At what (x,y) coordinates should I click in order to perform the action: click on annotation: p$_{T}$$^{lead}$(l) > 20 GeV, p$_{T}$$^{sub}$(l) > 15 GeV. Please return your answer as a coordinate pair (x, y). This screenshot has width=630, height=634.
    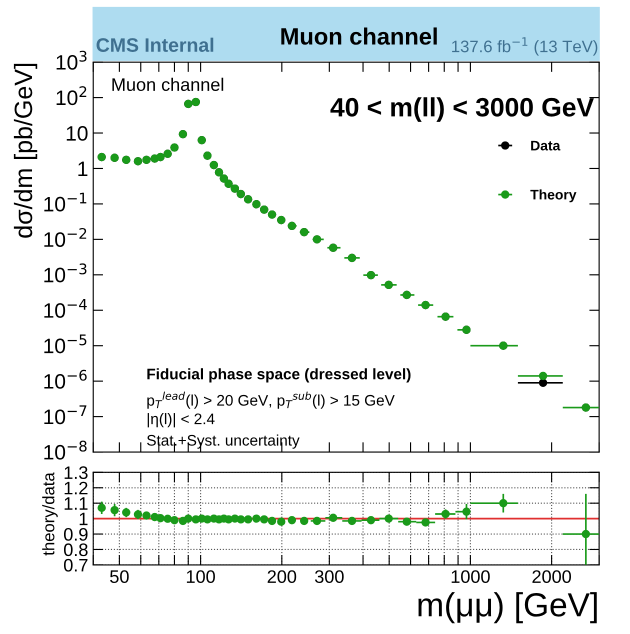
    Looking at the image, I should click on (271, 400).